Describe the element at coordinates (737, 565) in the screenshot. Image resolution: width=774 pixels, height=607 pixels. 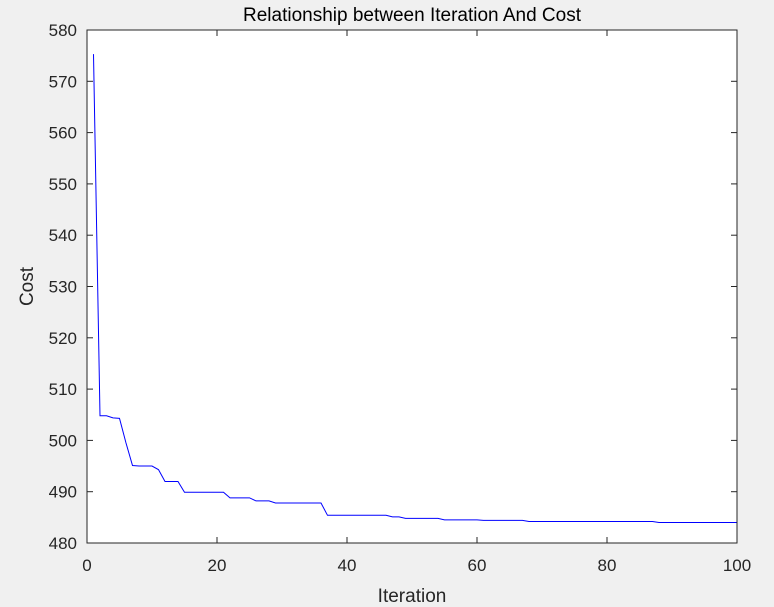
I see `x-tick-label: 100` at that location.